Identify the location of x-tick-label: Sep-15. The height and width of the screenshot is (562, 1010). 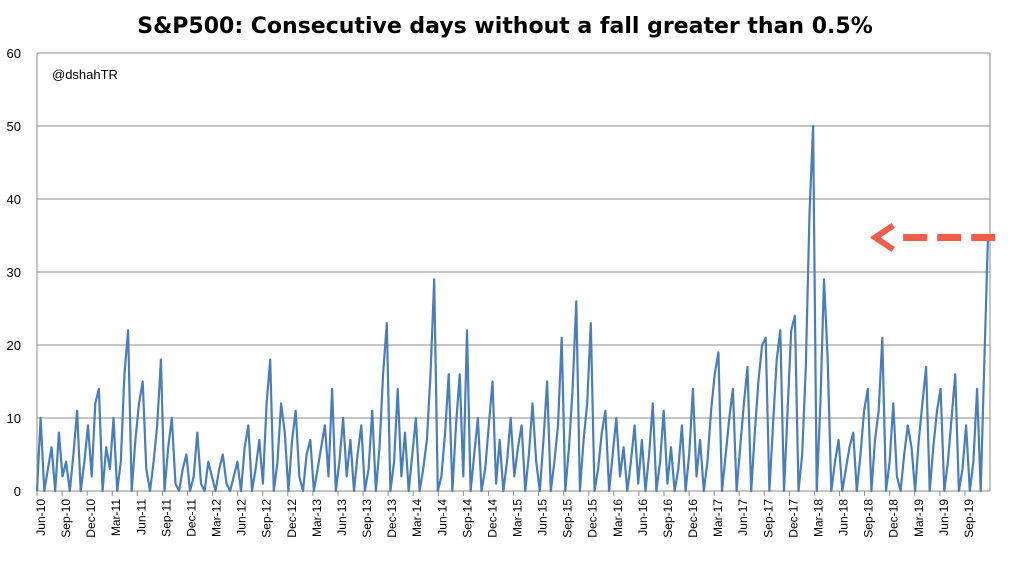
(568, 518).